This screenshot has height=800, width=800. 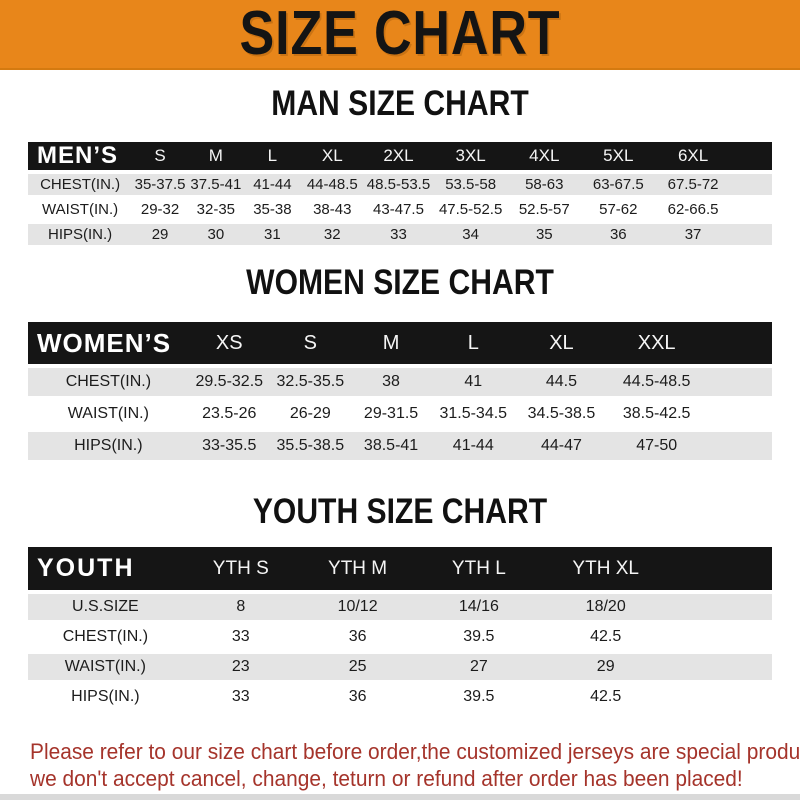 I want to click on size-value-cell: 32-35, so click(x=215, y=209).